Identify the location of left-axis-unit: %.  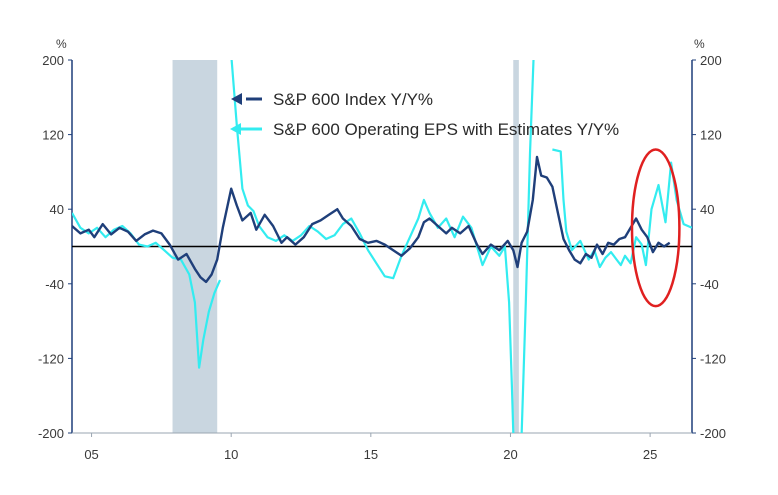
(61, 44).